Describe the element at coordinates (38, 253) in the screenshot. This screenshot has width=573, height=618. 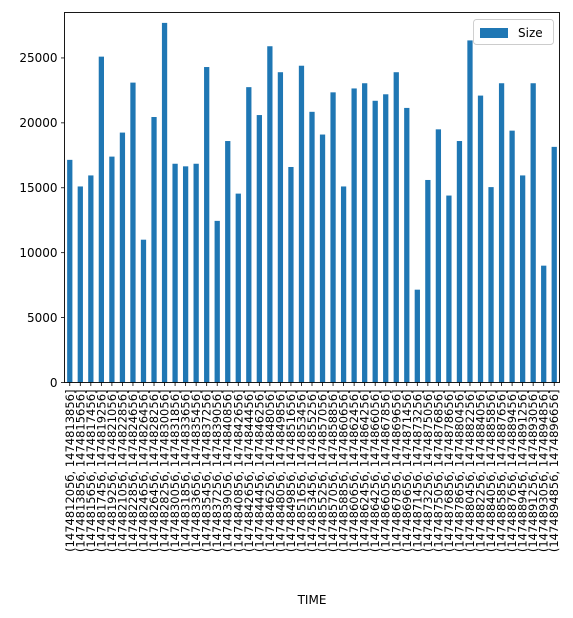
I see `y-tick-label: 10000` at that location.